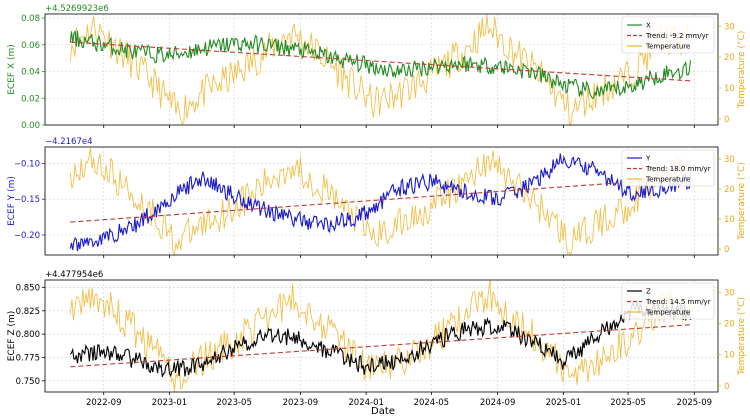  What do you see at coordinates (104, 403) in the screenshot?
I see `x-tick-label: 2022-09` at bounding box center [104, 403].